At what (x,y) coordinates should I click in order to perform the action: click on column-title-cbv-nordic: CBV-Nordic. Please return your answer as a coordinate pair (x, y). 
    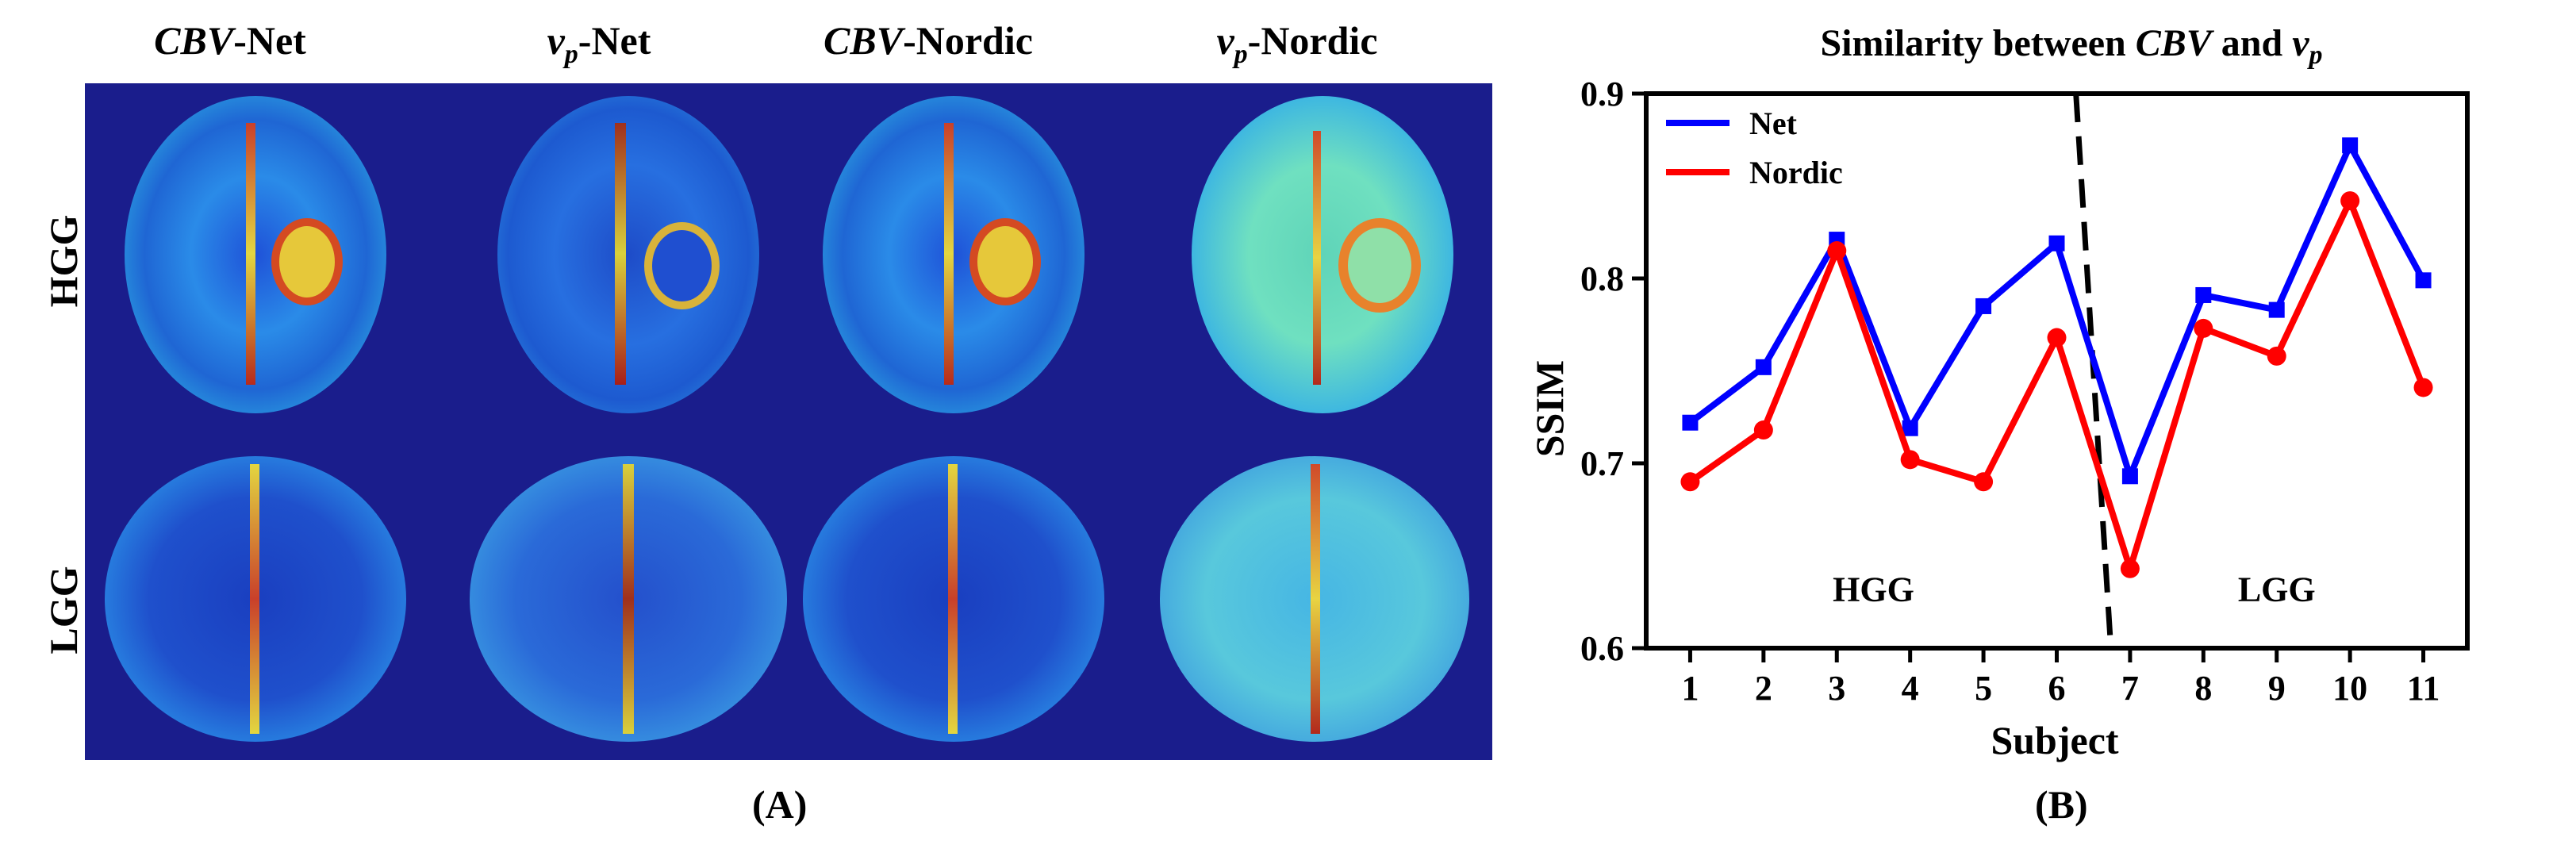
    Looking at the image, I should click on (928, 40).